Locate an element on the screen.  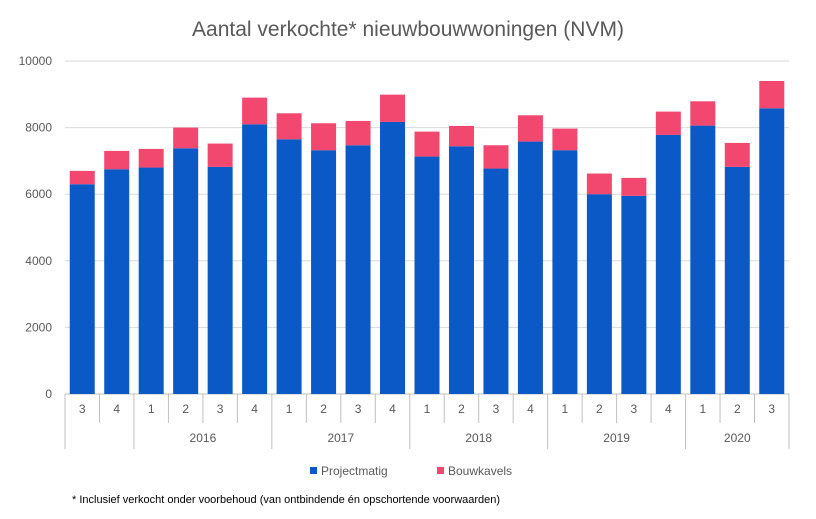
x-year-label: 2018 is located at coordinates (478, 438).